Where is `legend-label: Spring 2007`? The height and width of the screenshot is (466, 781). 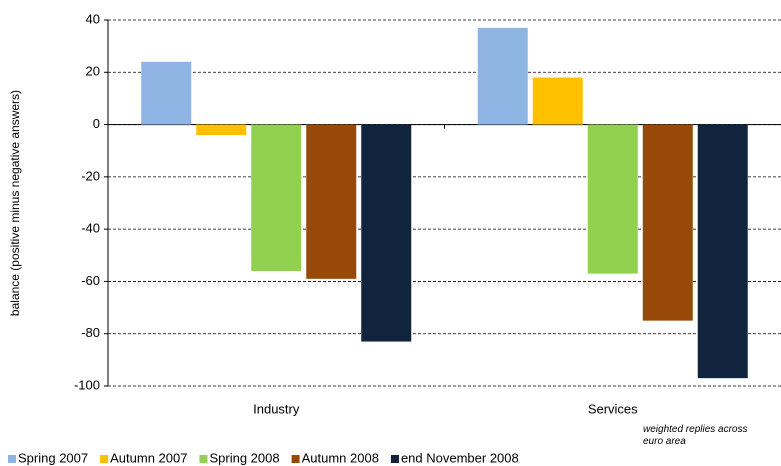
legend-label: Spring 2007 is located at coordinates (53, 457).